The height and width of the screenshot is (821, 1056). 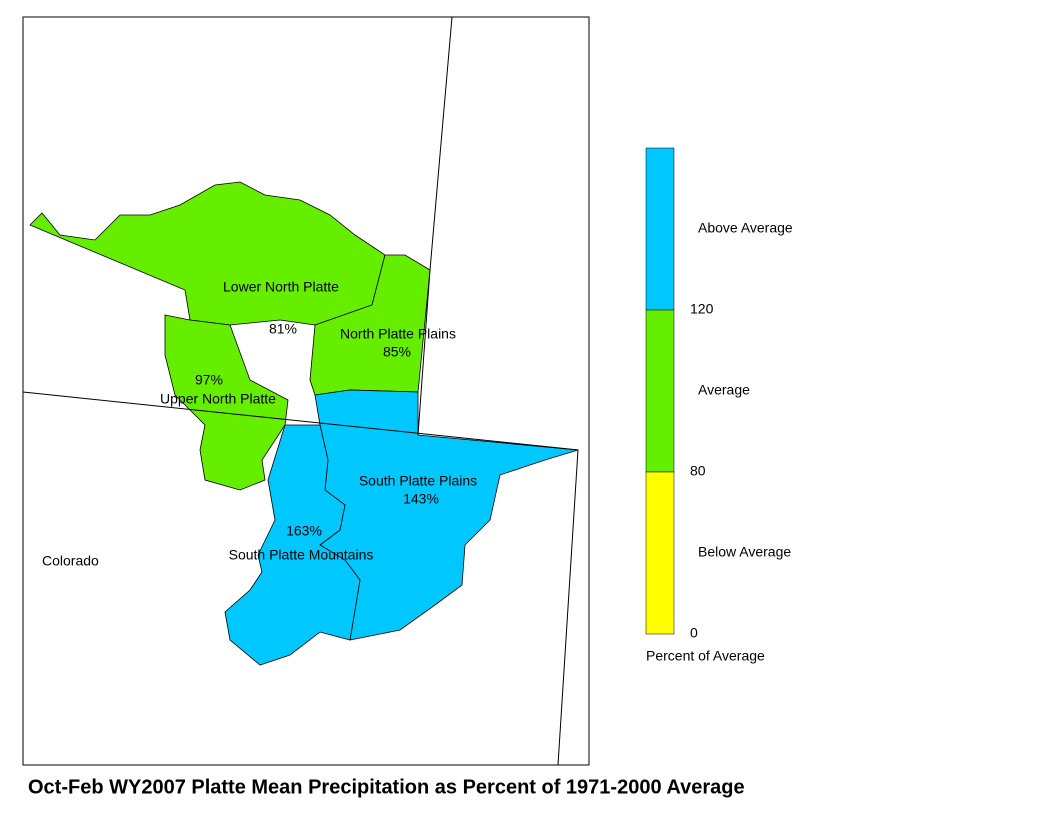 I want to click on legend-label: Average, so click(x=724, y=390).